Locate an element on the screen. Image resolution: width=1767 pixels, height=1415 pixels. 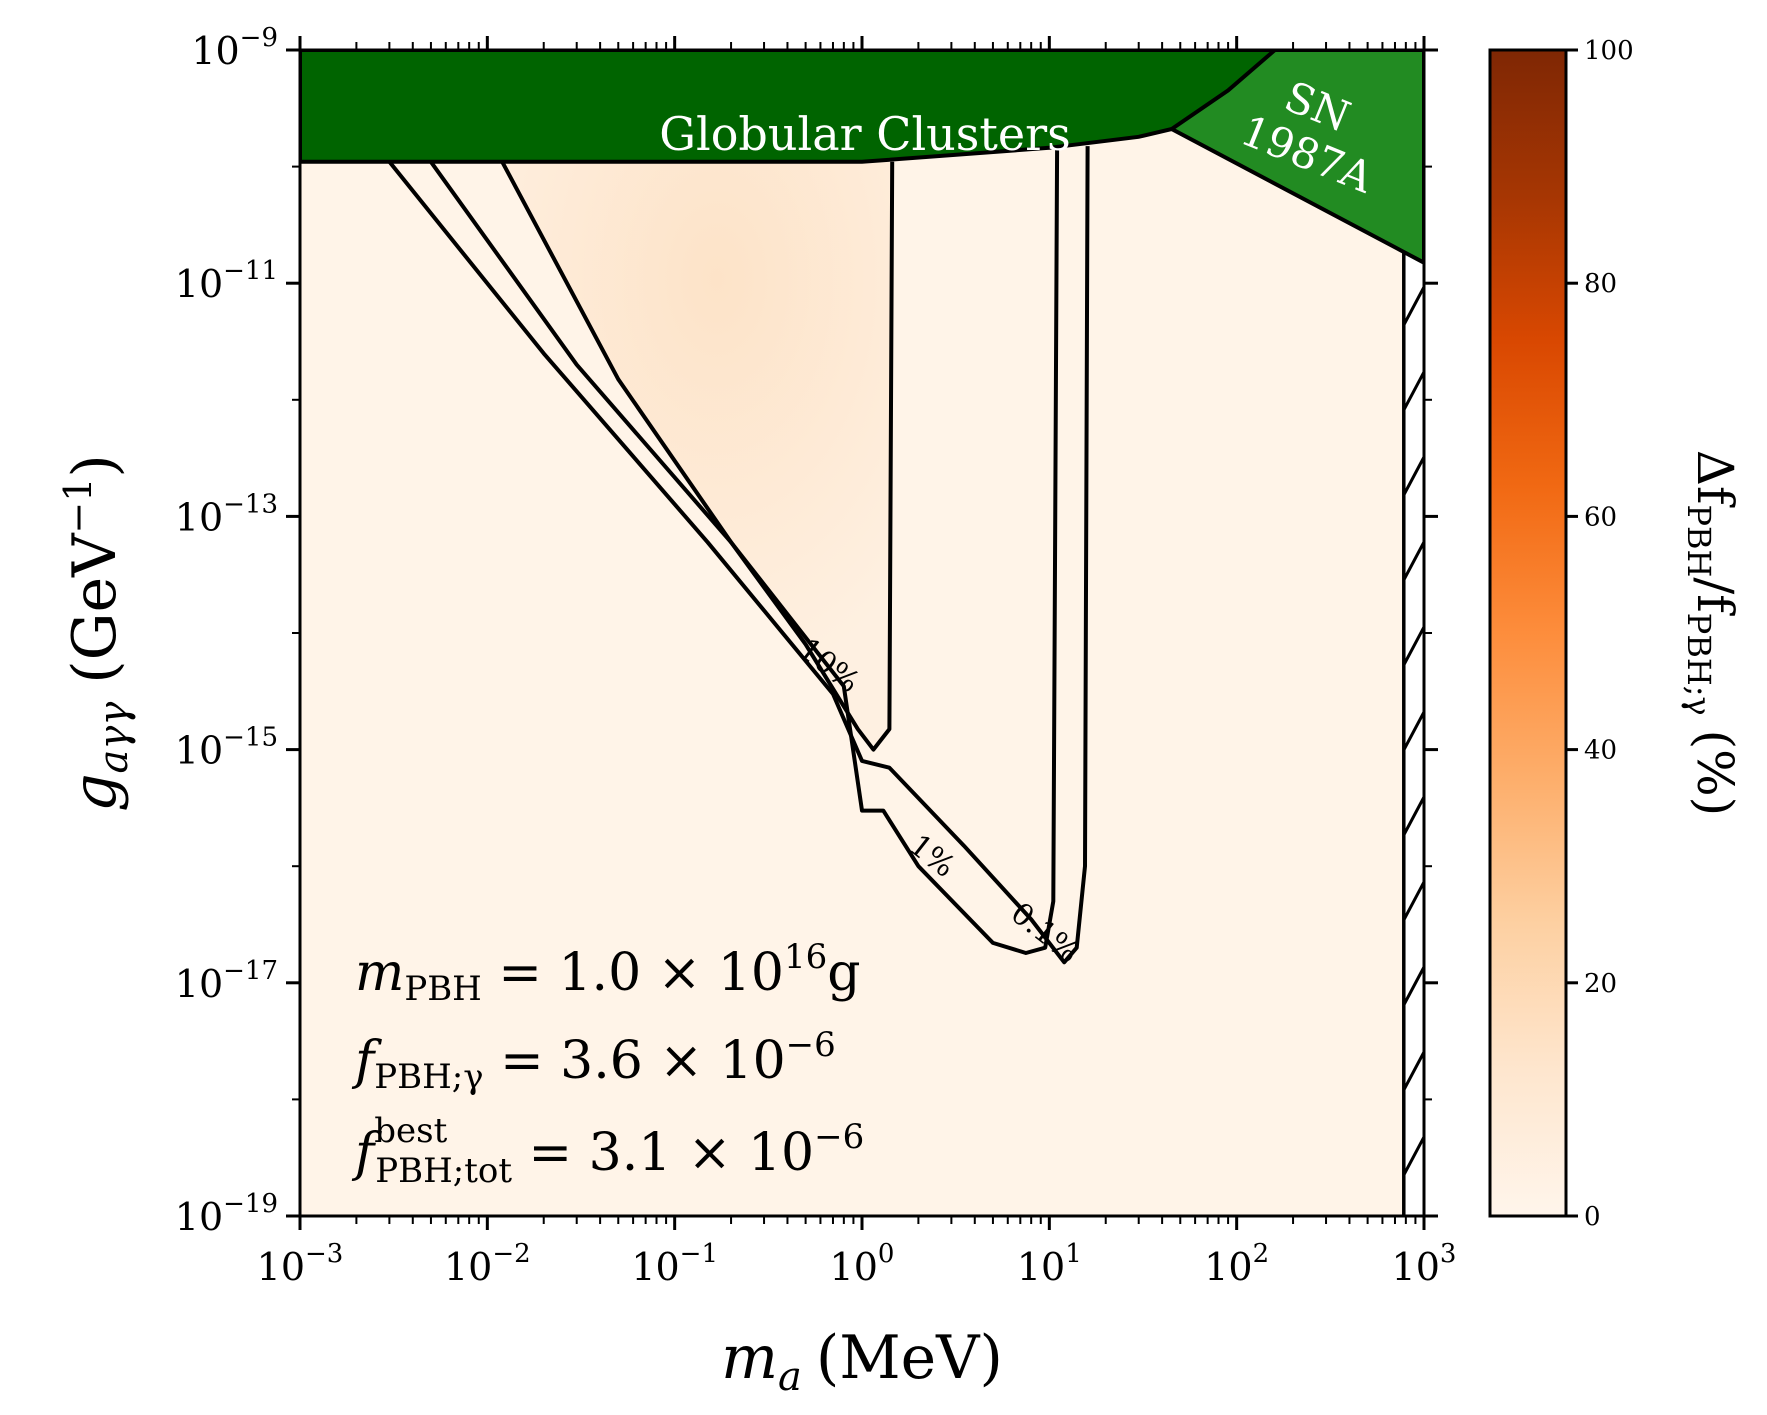
colorbar-tick-label: 40 is located at coordinates (1600, 751).